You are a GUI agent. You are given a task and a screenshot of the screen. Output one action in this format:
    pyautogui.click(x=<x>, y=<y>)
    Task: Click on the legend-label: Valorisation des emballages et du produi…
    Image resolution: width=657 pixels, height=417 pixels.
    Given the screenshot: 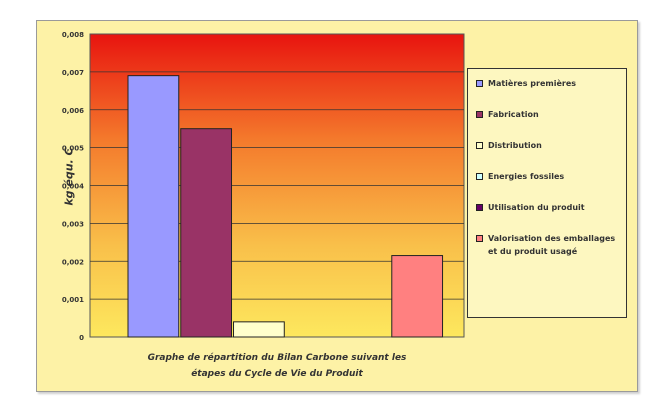 What is the action you would take?
    pyautogui.click(x=552, y=245)
    